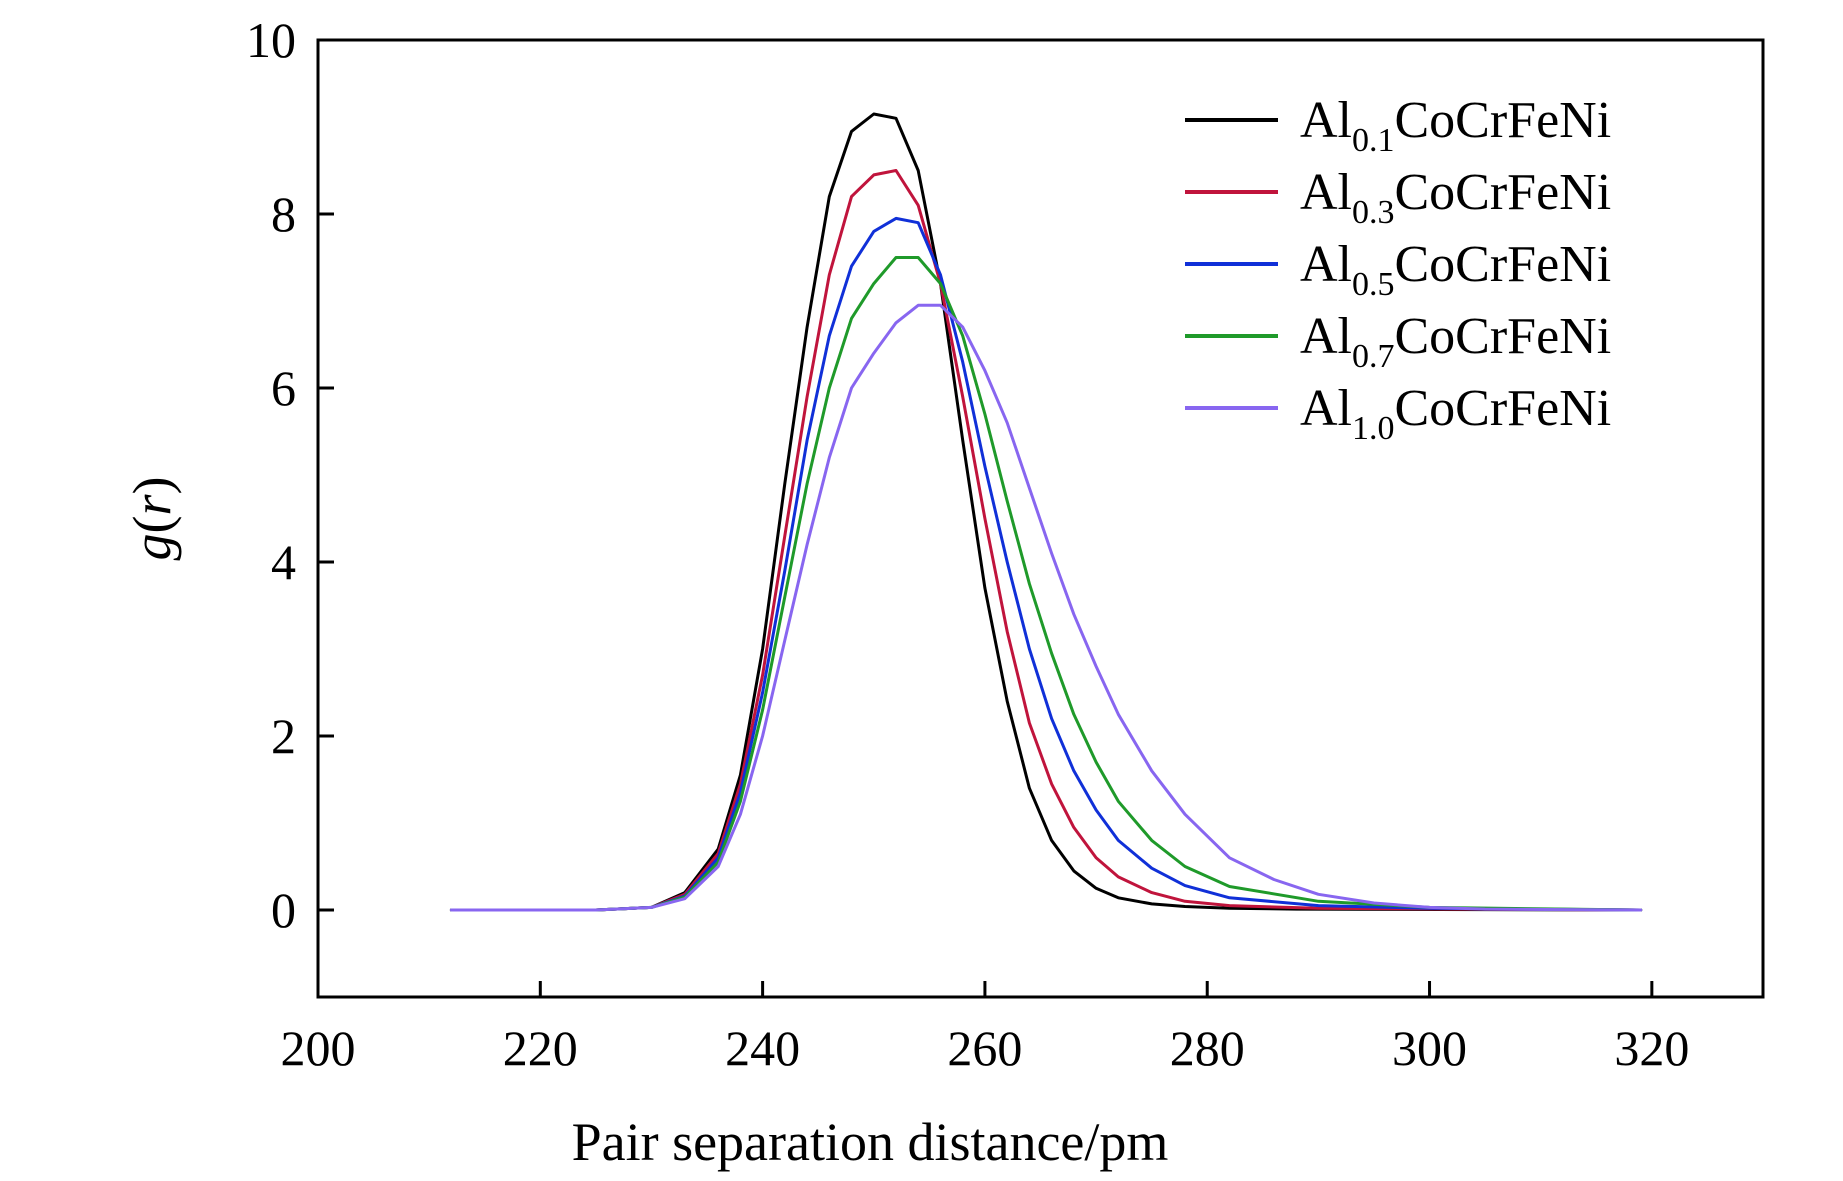  I want to click on x-tick-label: 300, so click(1429, 1048).